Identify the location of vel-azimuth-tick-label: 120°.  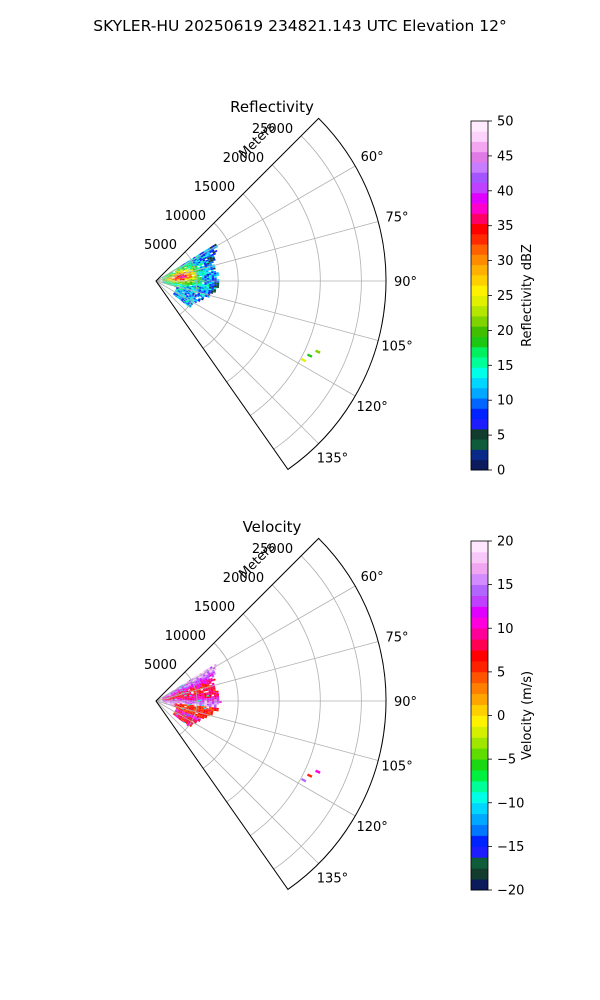
(371, 827).